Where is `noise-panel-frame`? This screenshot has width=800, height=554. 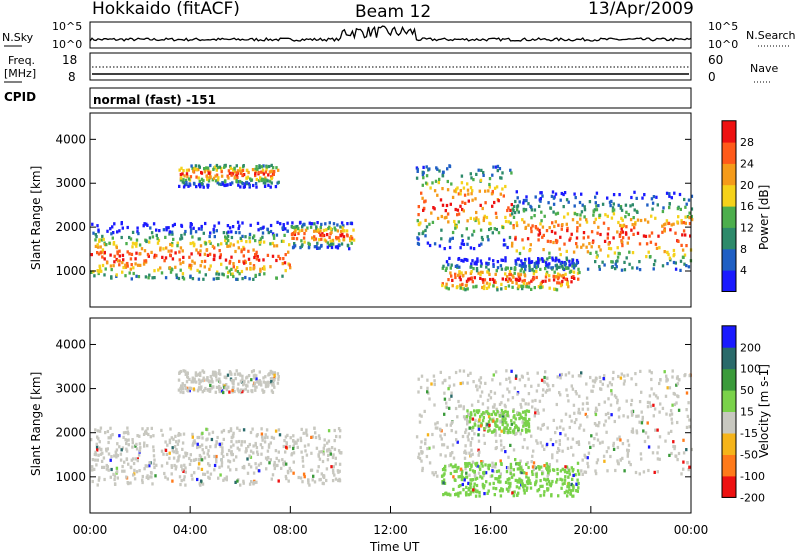
noise-panel-frame is located at coordinates (390, 35).